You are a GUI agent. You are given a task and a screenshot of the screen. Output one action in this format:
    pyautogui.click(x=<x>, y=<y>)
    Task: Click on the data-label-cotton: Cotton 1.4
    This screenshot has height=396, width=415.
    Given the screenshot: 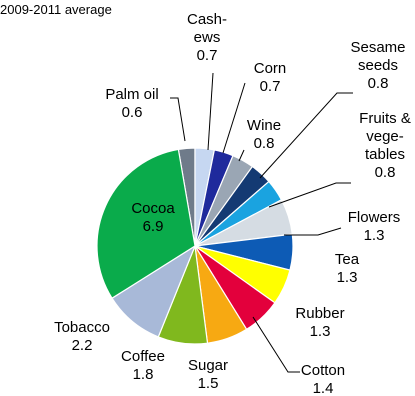 What is the action you would take?
    pyautogui.click(x=323, y=379)
    